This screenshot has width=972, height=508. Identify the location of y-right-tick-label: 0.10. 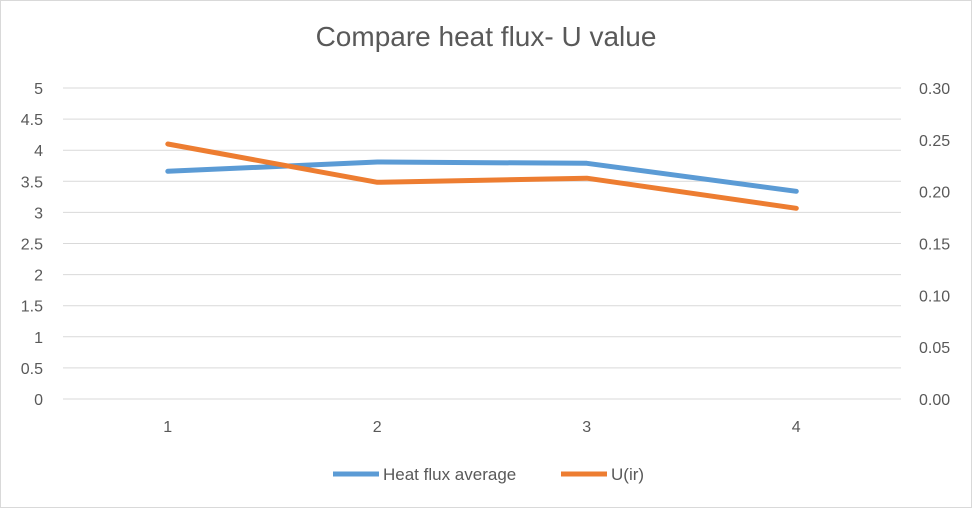
(934, 296).